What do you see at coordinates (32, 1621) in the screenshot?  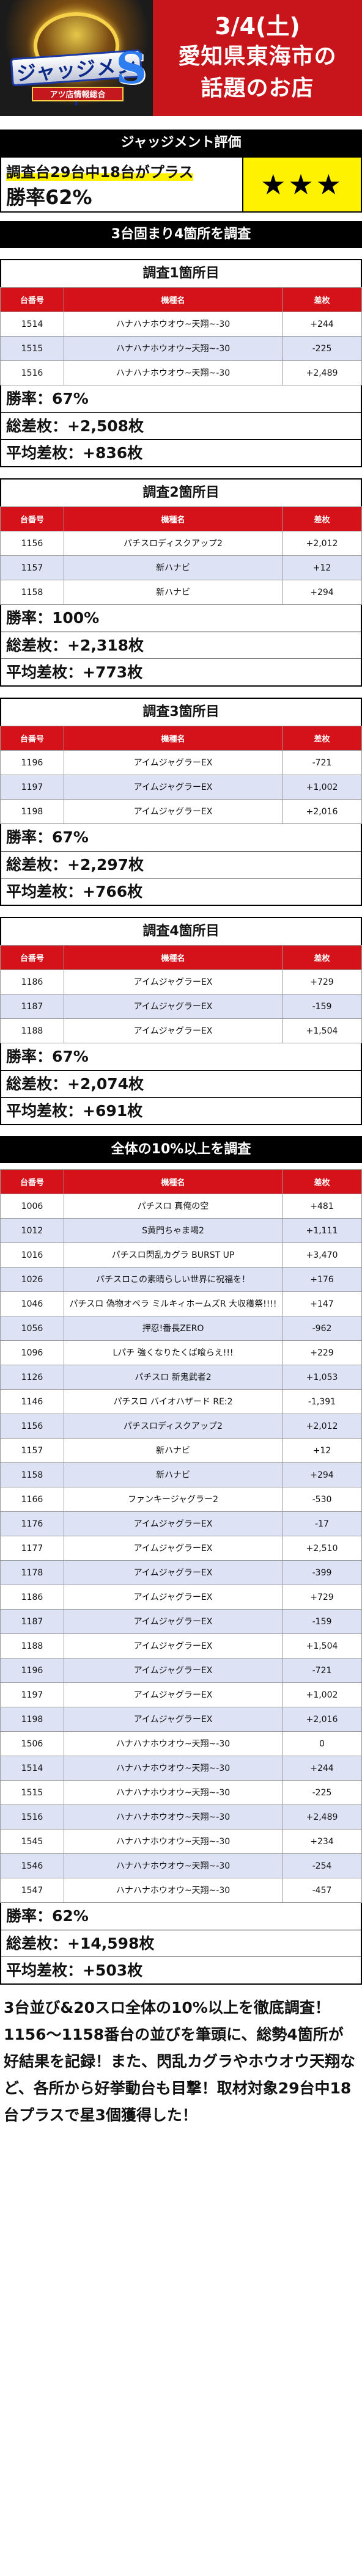 I see `machine-number-cell: 1187` at bounding box center [32, 1621].